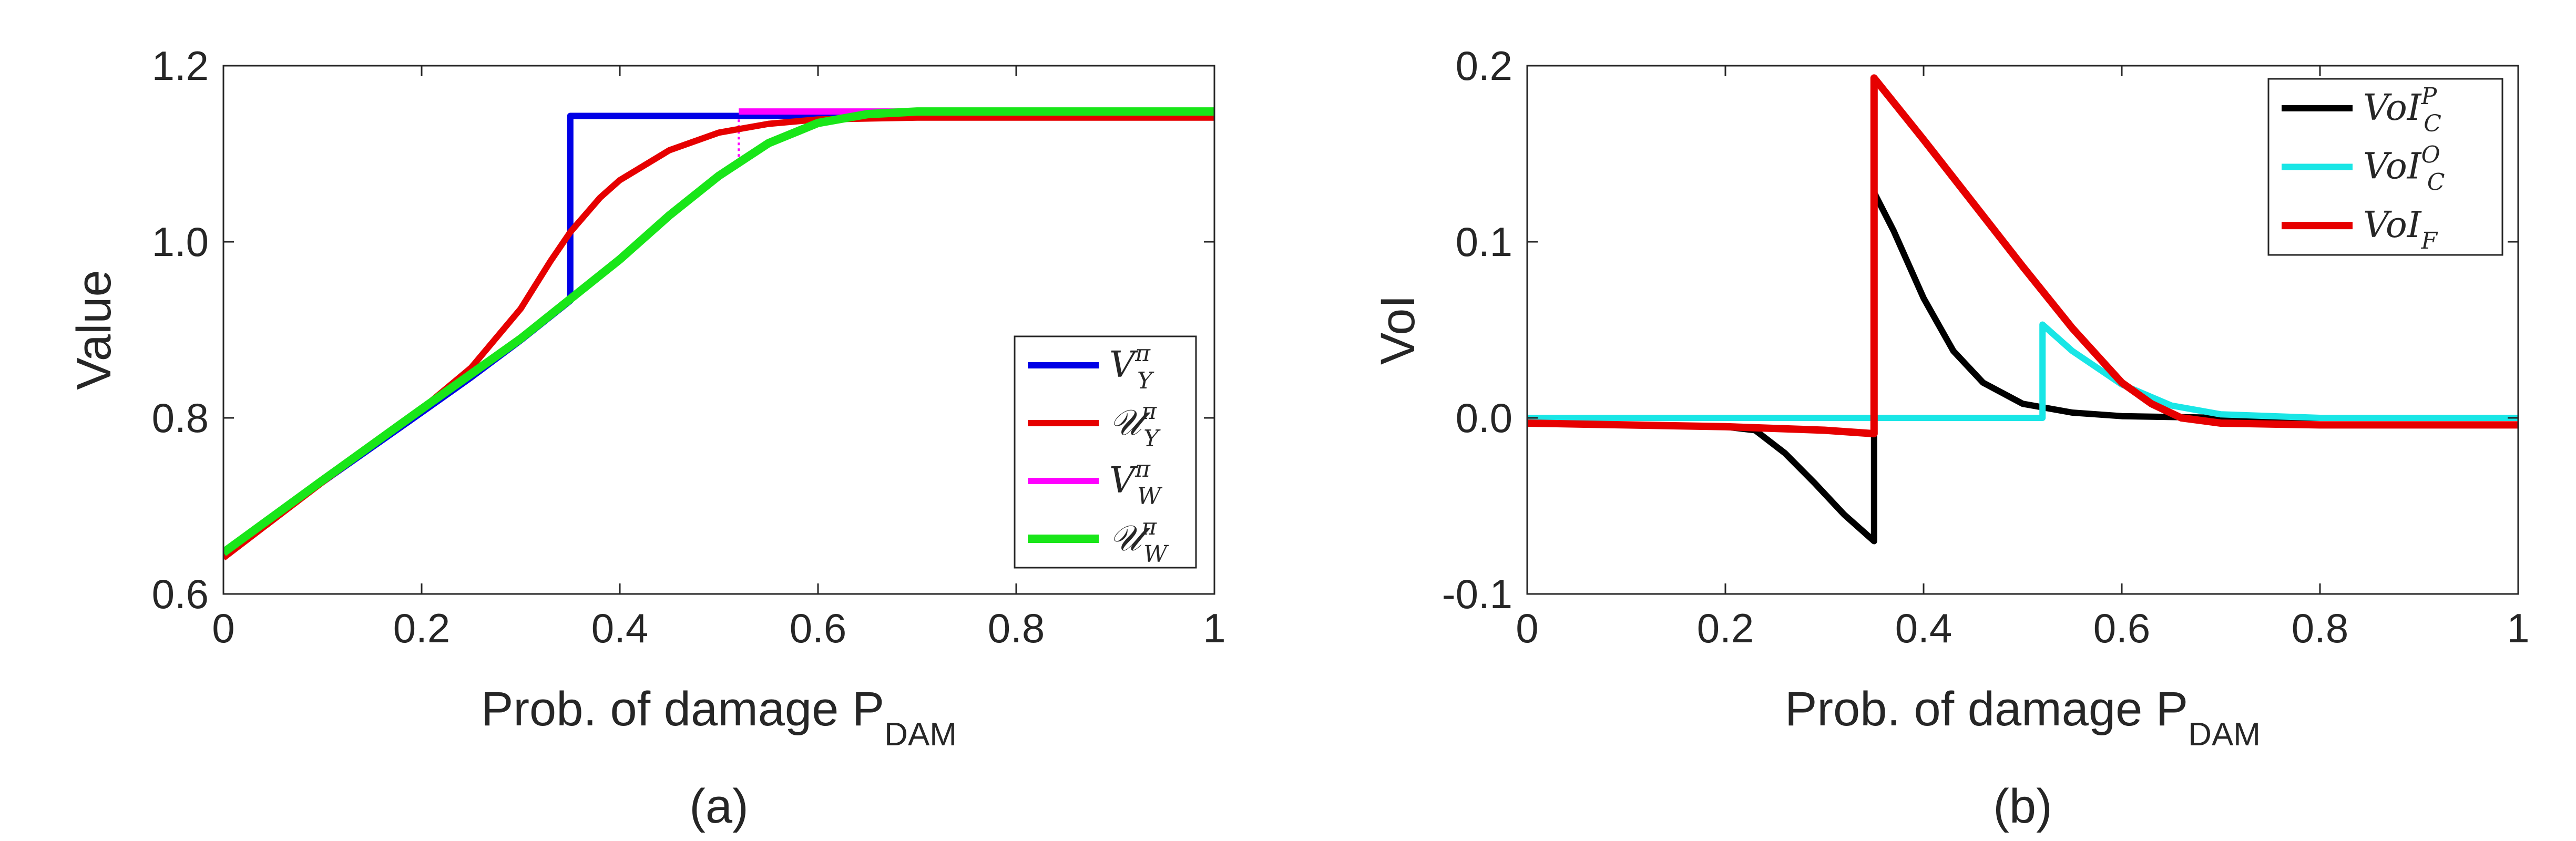 This screenshot has height=841, width=2576. What do you see at coordinates (1139, 541) in the screenshot?
I see `legend-entry-4: 𝒰π W` at bounding box center [1139, 541].